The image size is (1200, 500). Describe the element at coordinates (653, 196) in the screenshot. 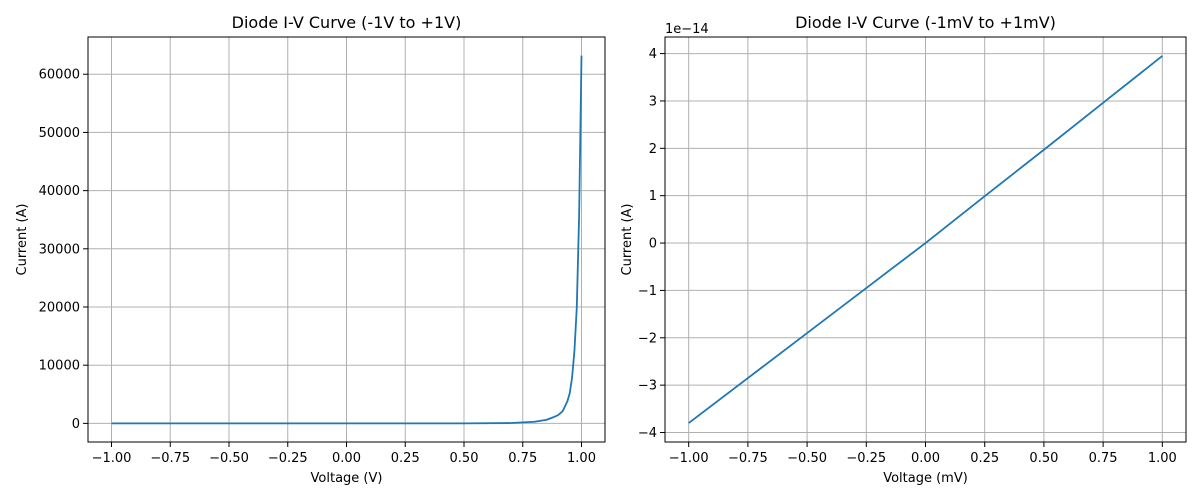

I see `y-tick-label: 1` at that location.